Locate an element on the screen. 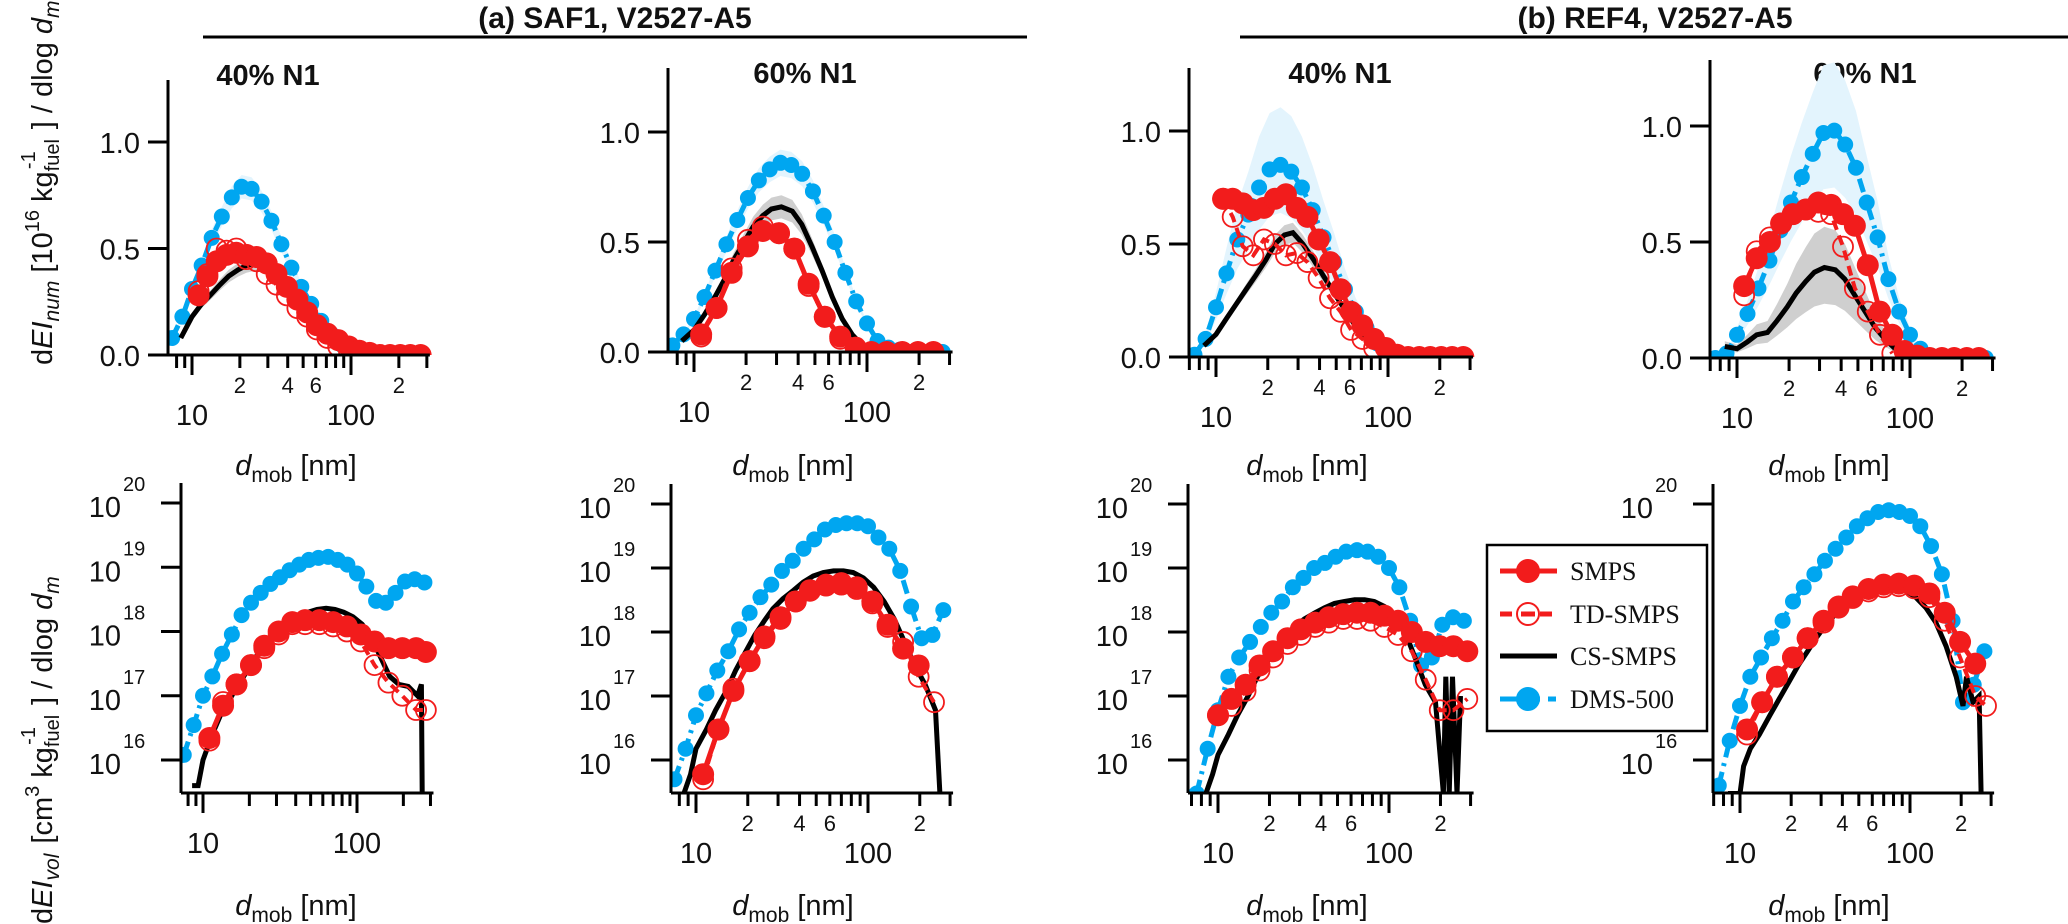 The width and height of the screenshot is (2068, 924). y-tick-label: 0.0 is located at coordinates (620, 354).